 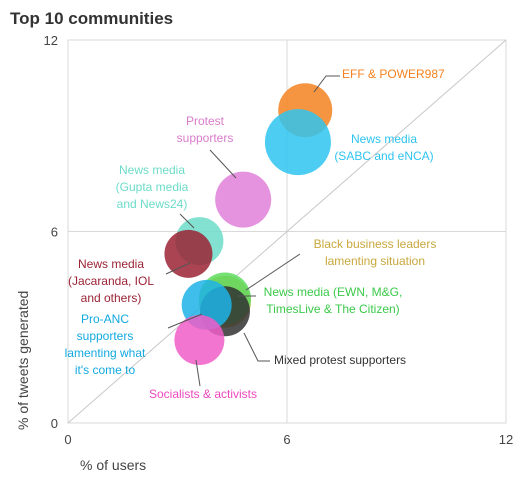 What do you see at coordinates (506, 439) in the screenshot?
I see `x-tick-label: 12` at bounding box center [506, 439].